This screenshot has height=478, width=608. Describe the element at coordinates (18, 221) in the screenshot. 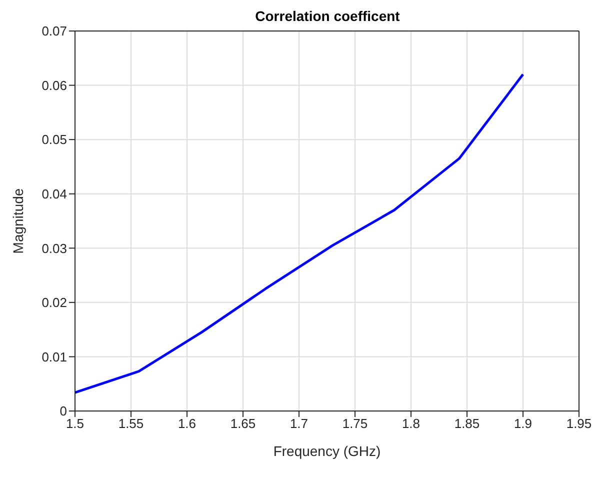

I see `y-axis-title: Magnitude` at that location.